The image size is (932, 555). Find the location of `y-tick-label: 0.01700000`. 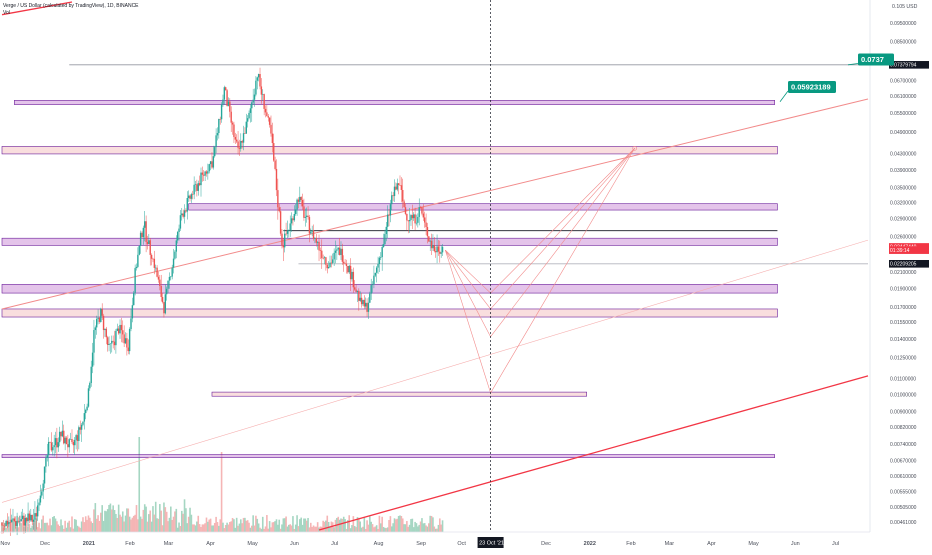

y-tick-label: 0.01700000 is located at coordinates (903, 308).